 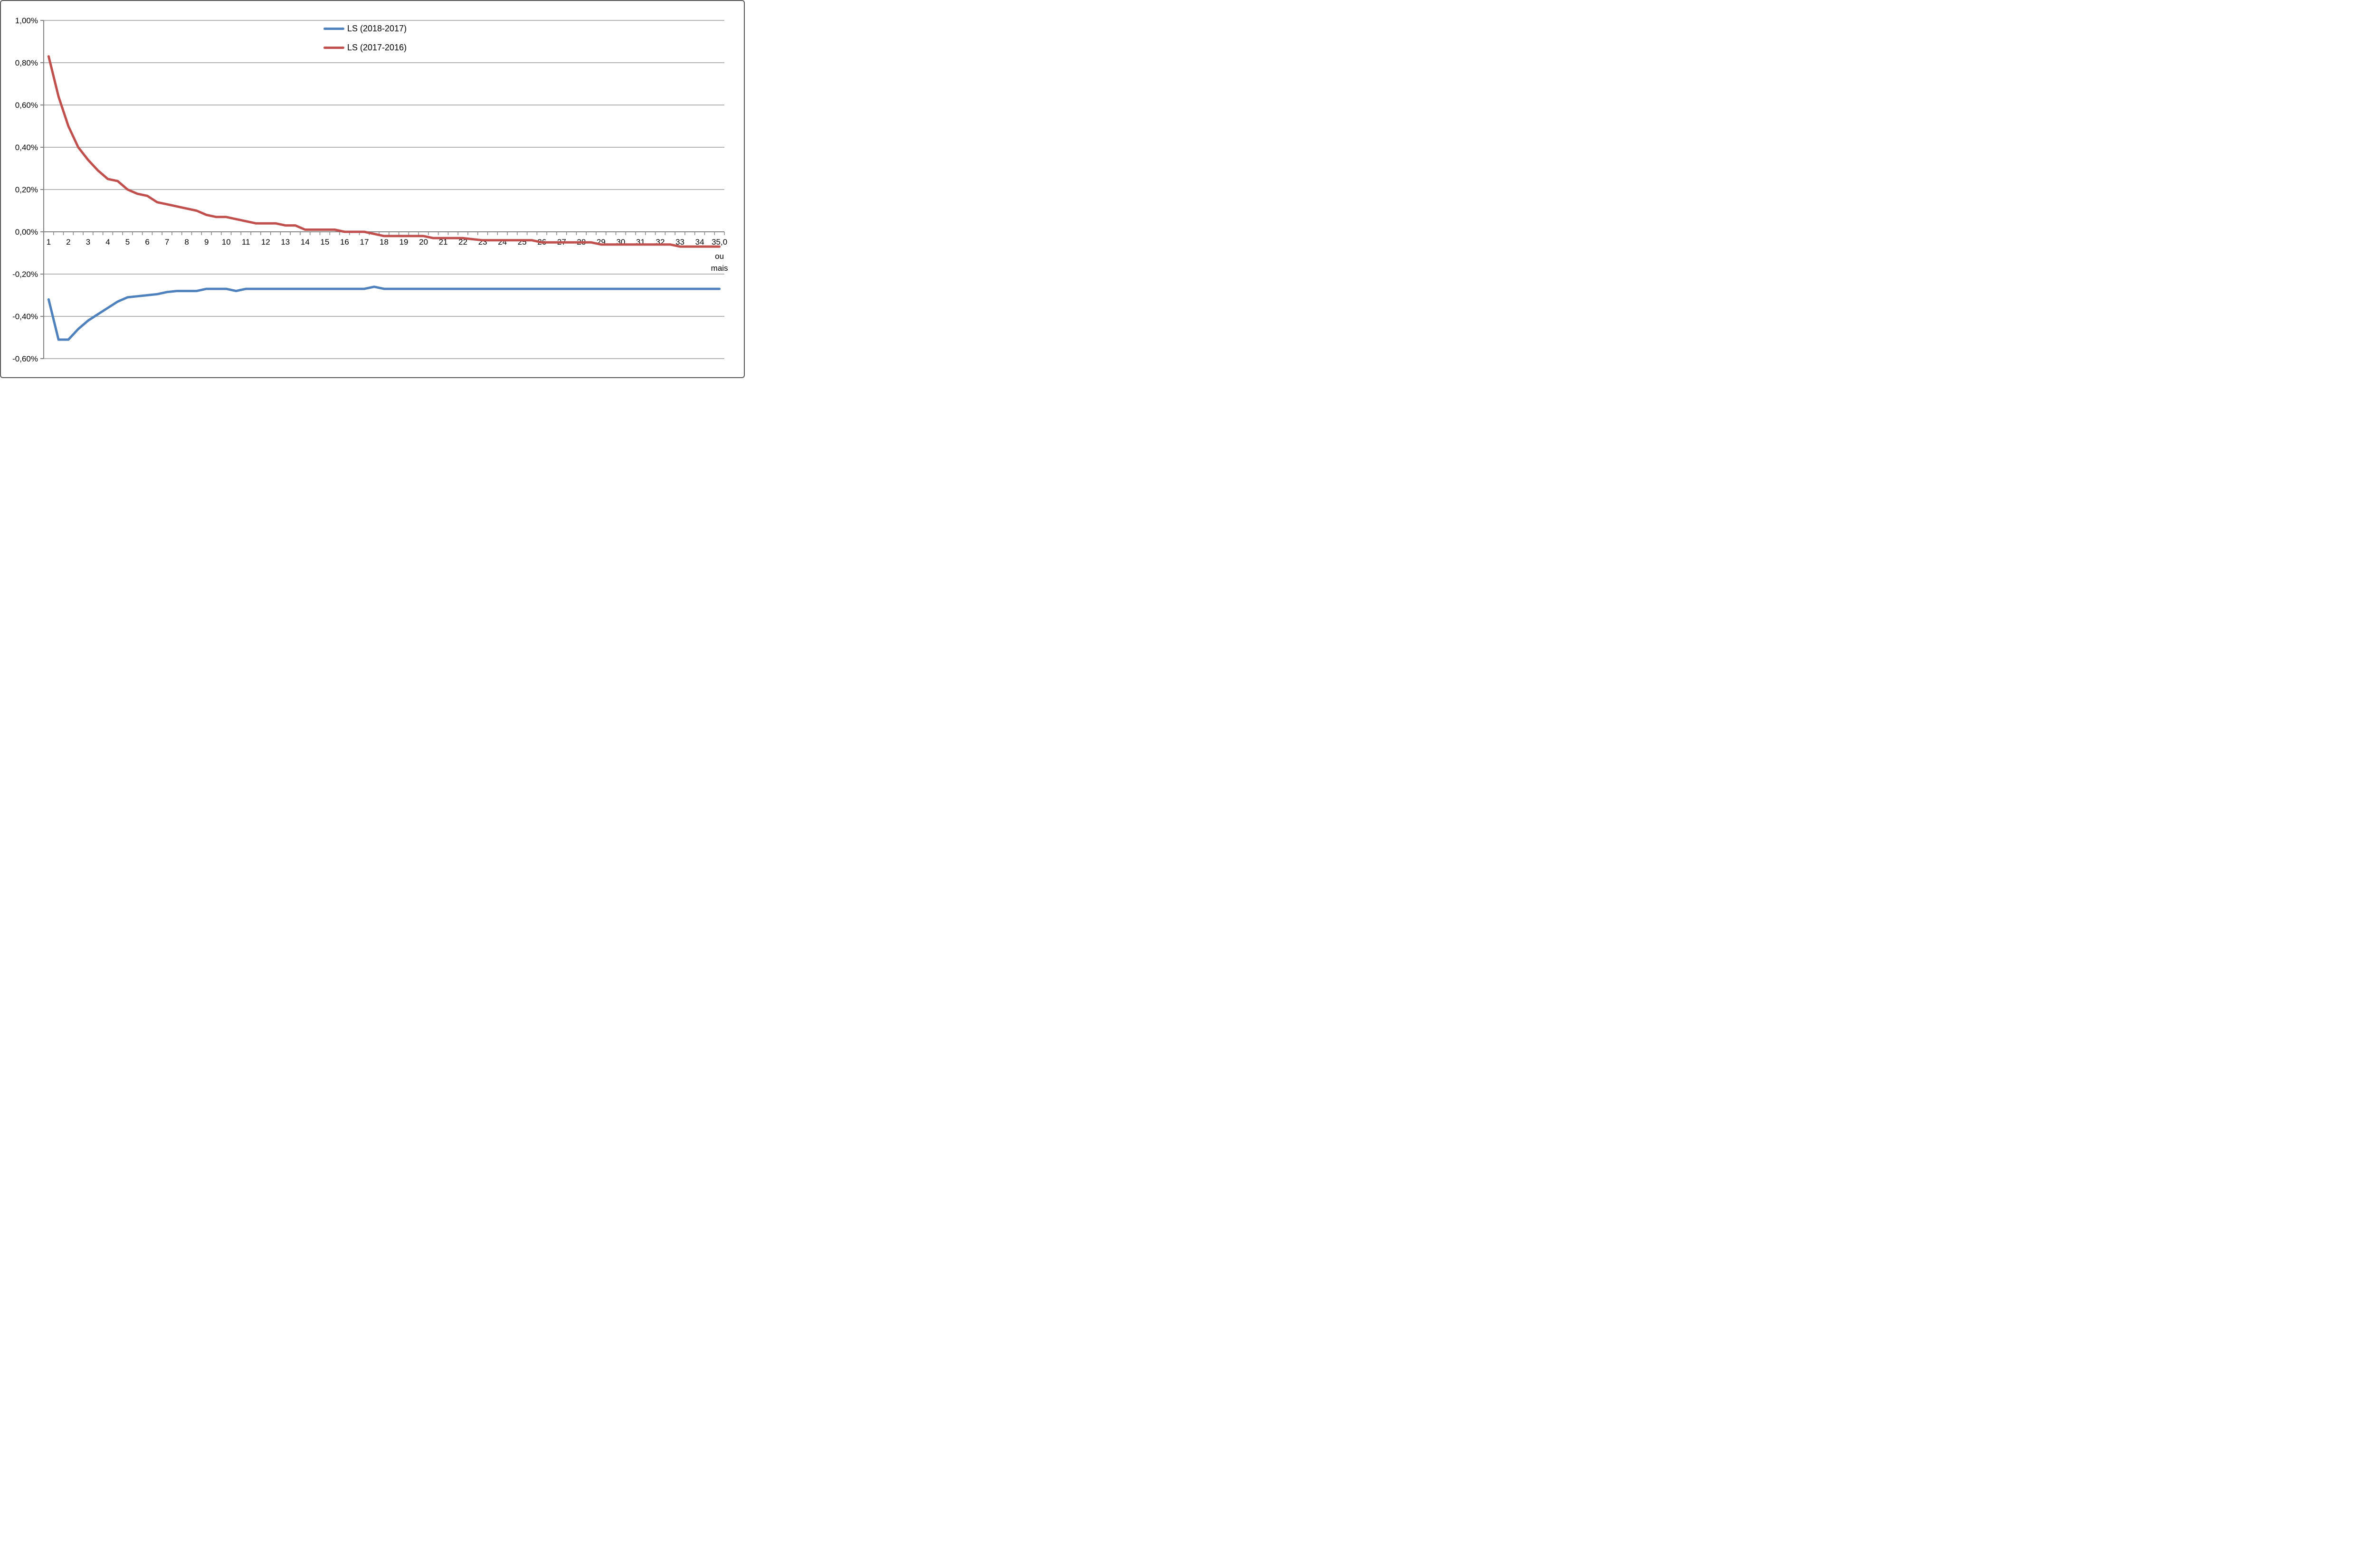 I want to click on x-axis-label: 1, so click(x=49, y=242).